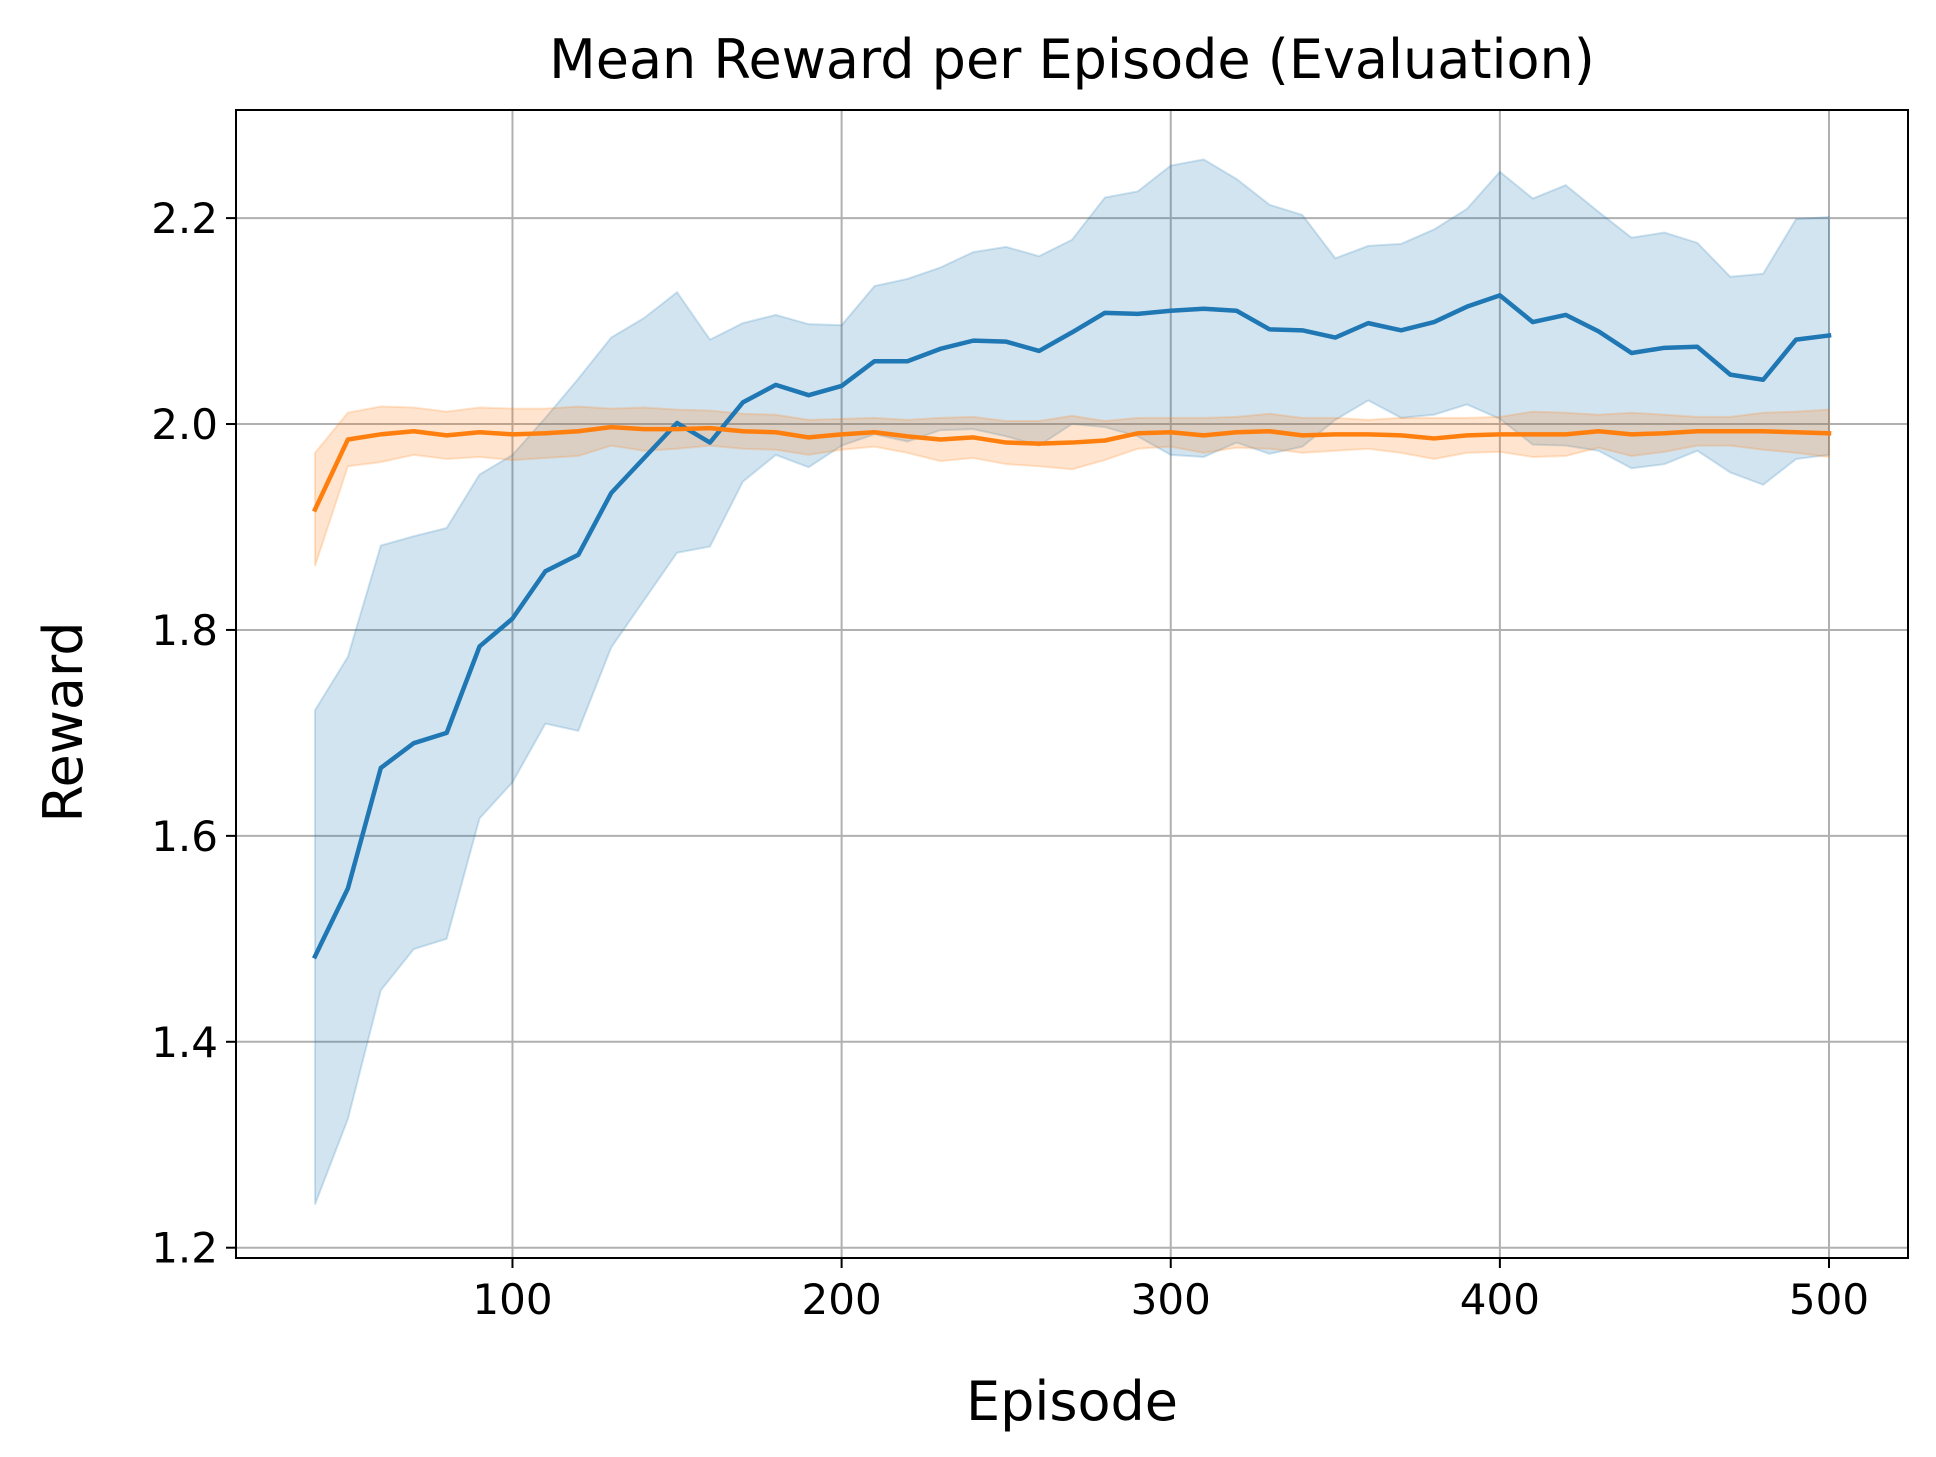  I want to click on x-tick-label-200: 200, so click(842, 1299).